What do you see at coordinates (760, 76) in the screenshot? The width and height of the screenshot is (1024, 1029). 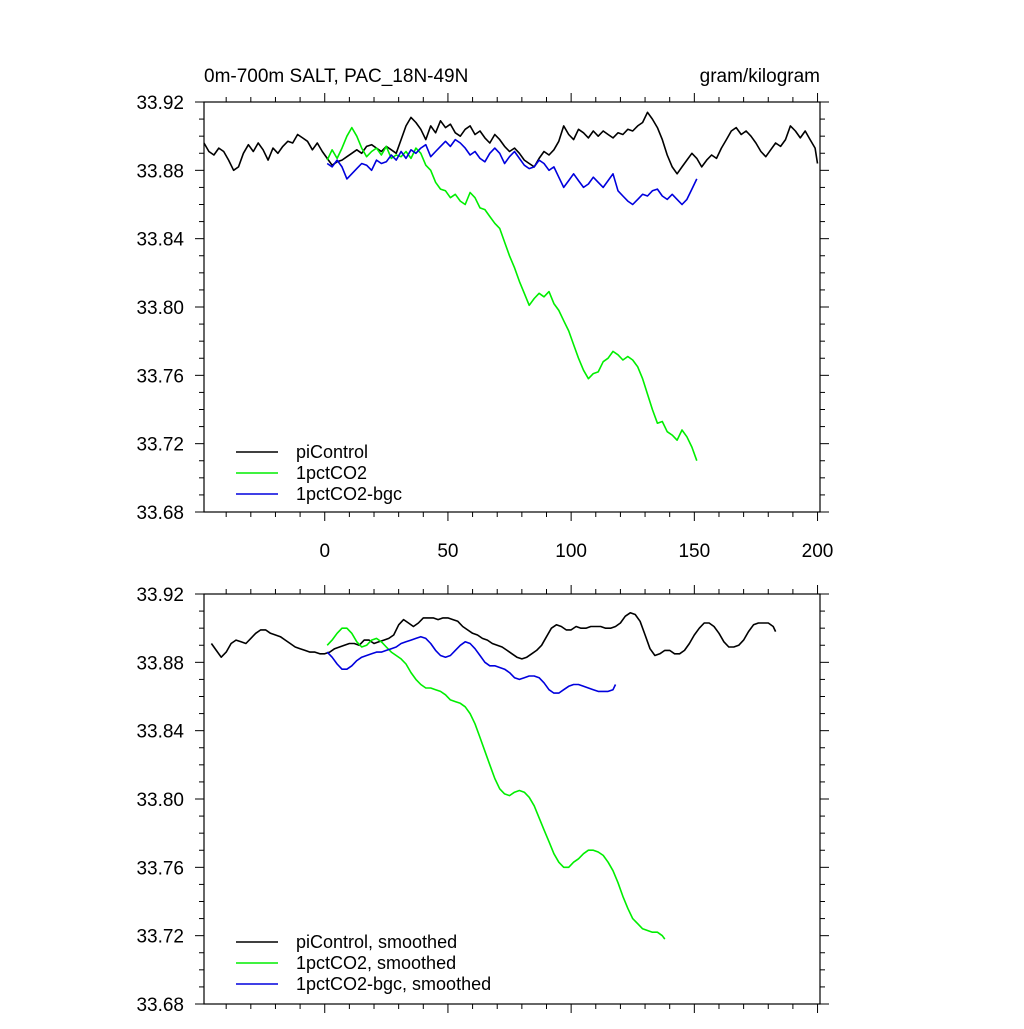 I see `units-label: gram/kilogram` at bounding box center [760, 76].